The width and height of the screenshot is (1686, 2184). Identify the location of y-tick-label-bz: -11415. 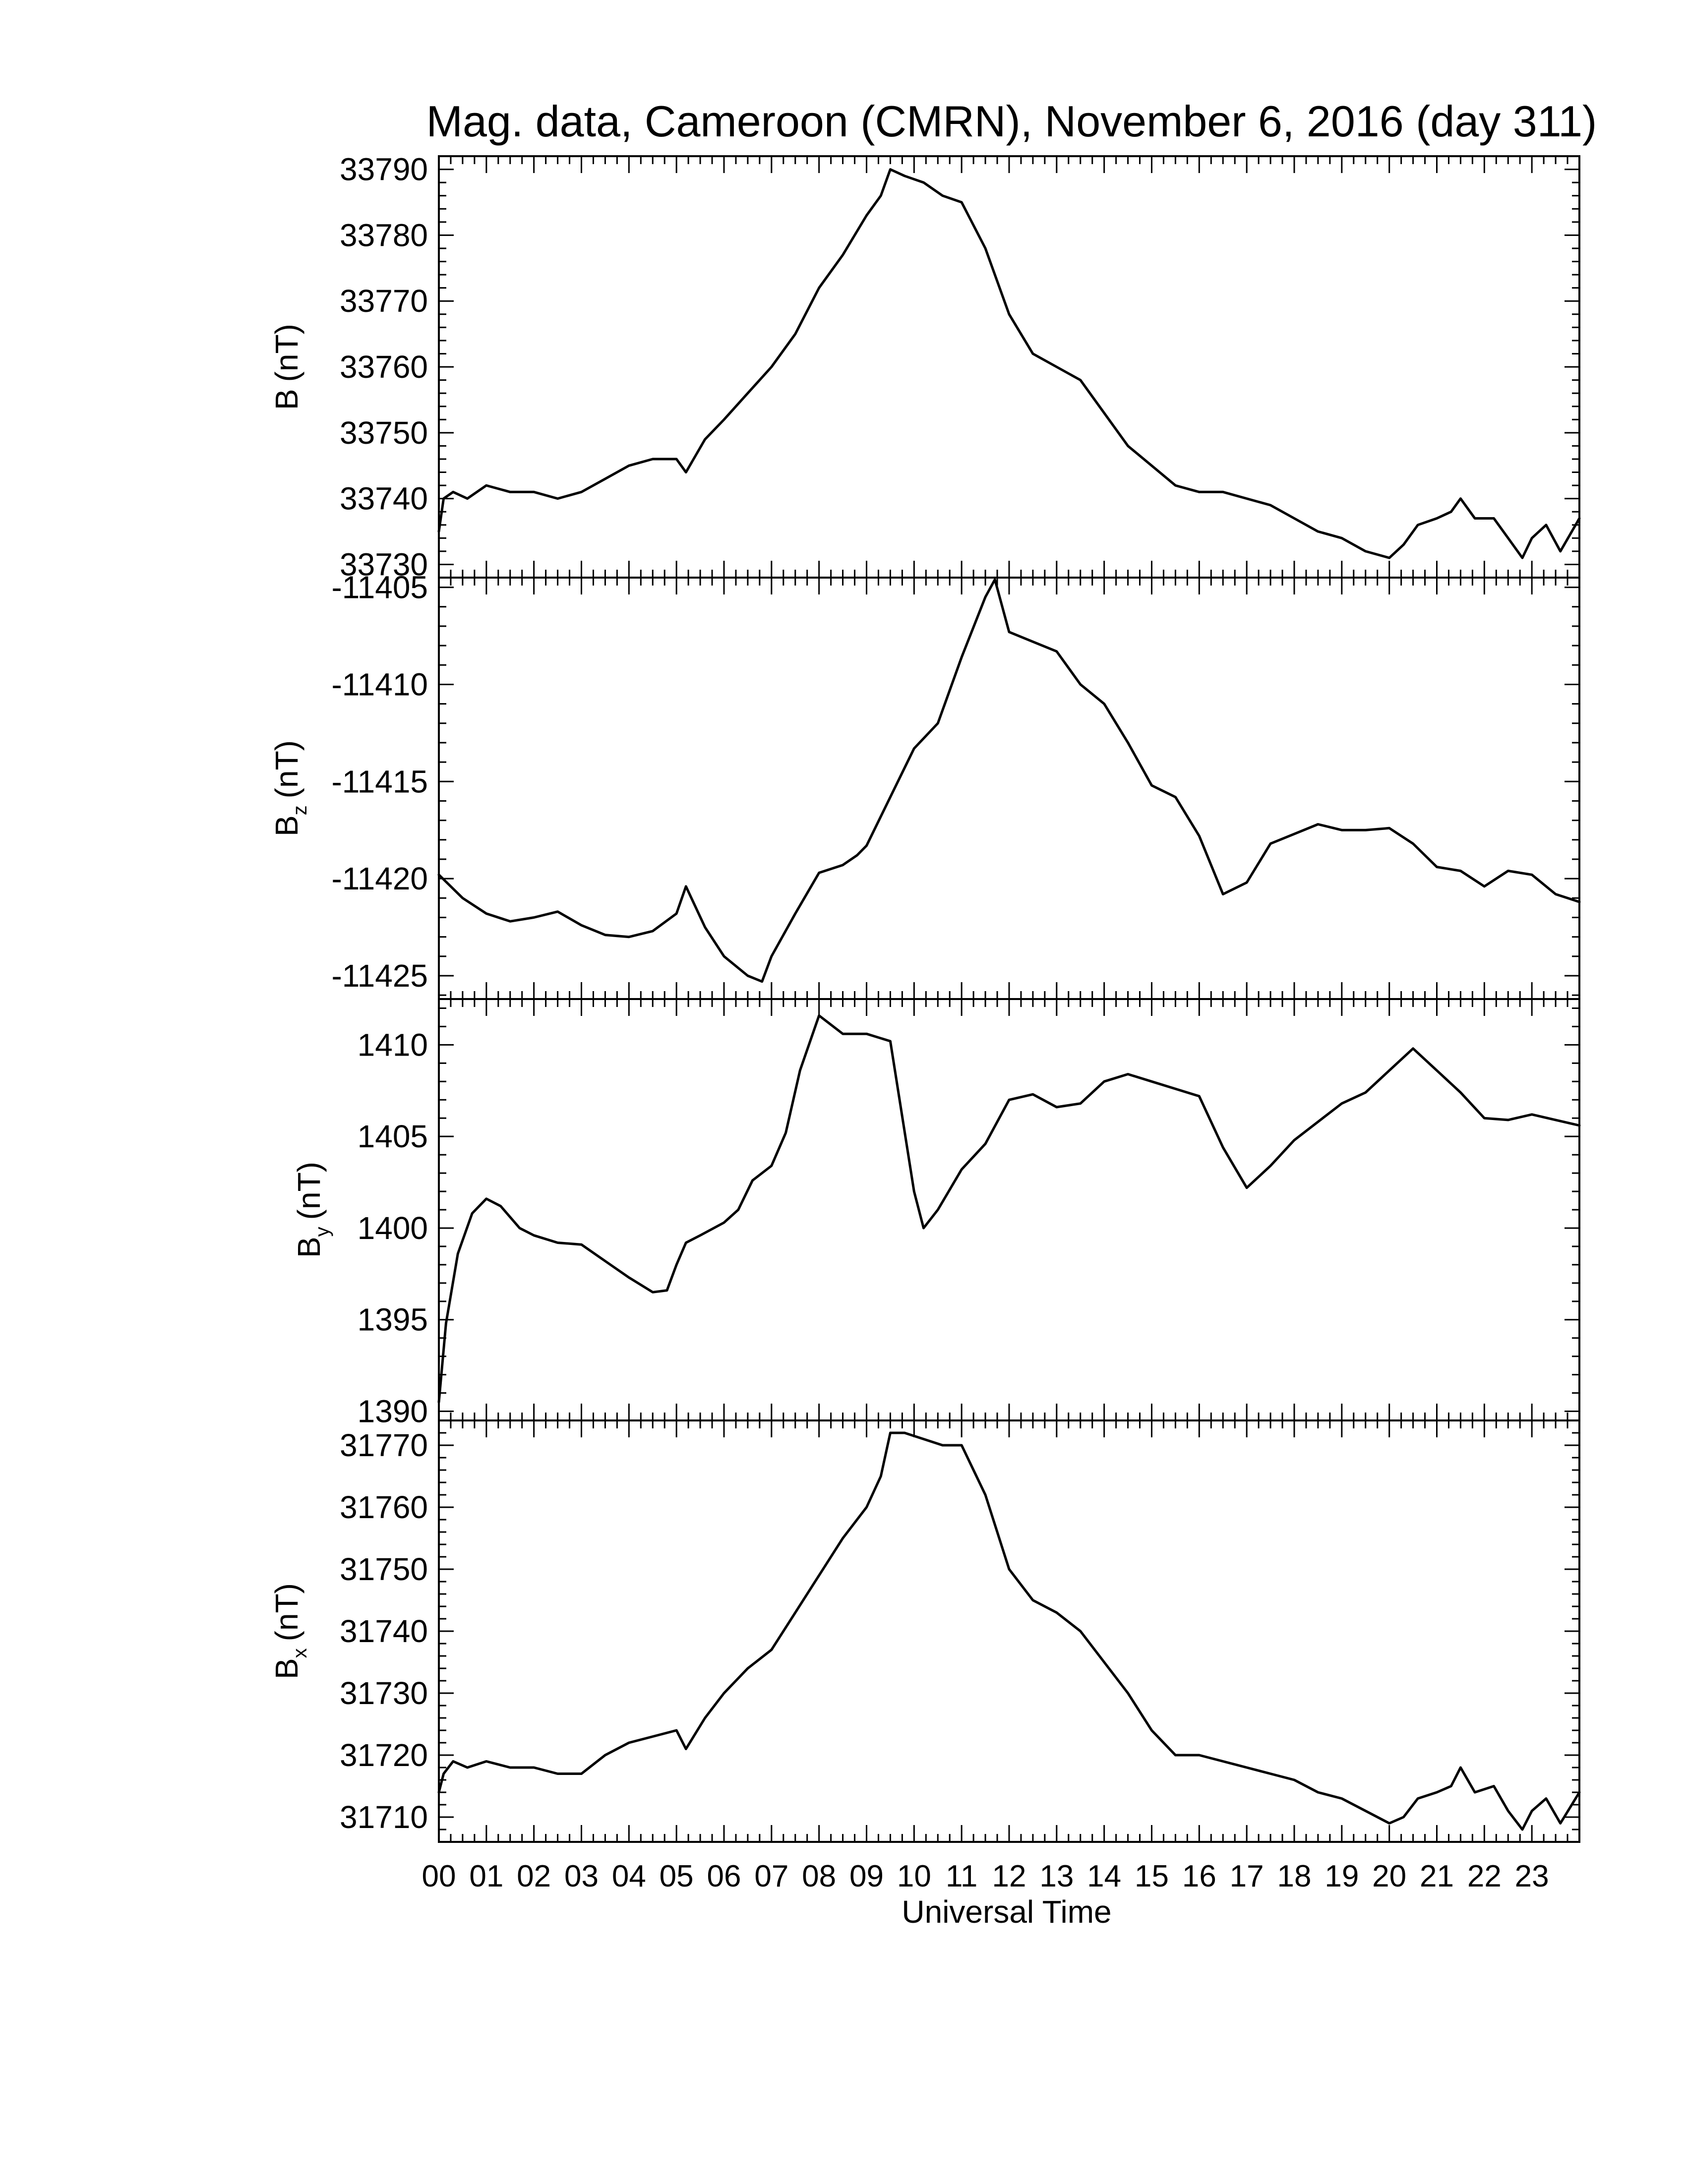
(380, 781).